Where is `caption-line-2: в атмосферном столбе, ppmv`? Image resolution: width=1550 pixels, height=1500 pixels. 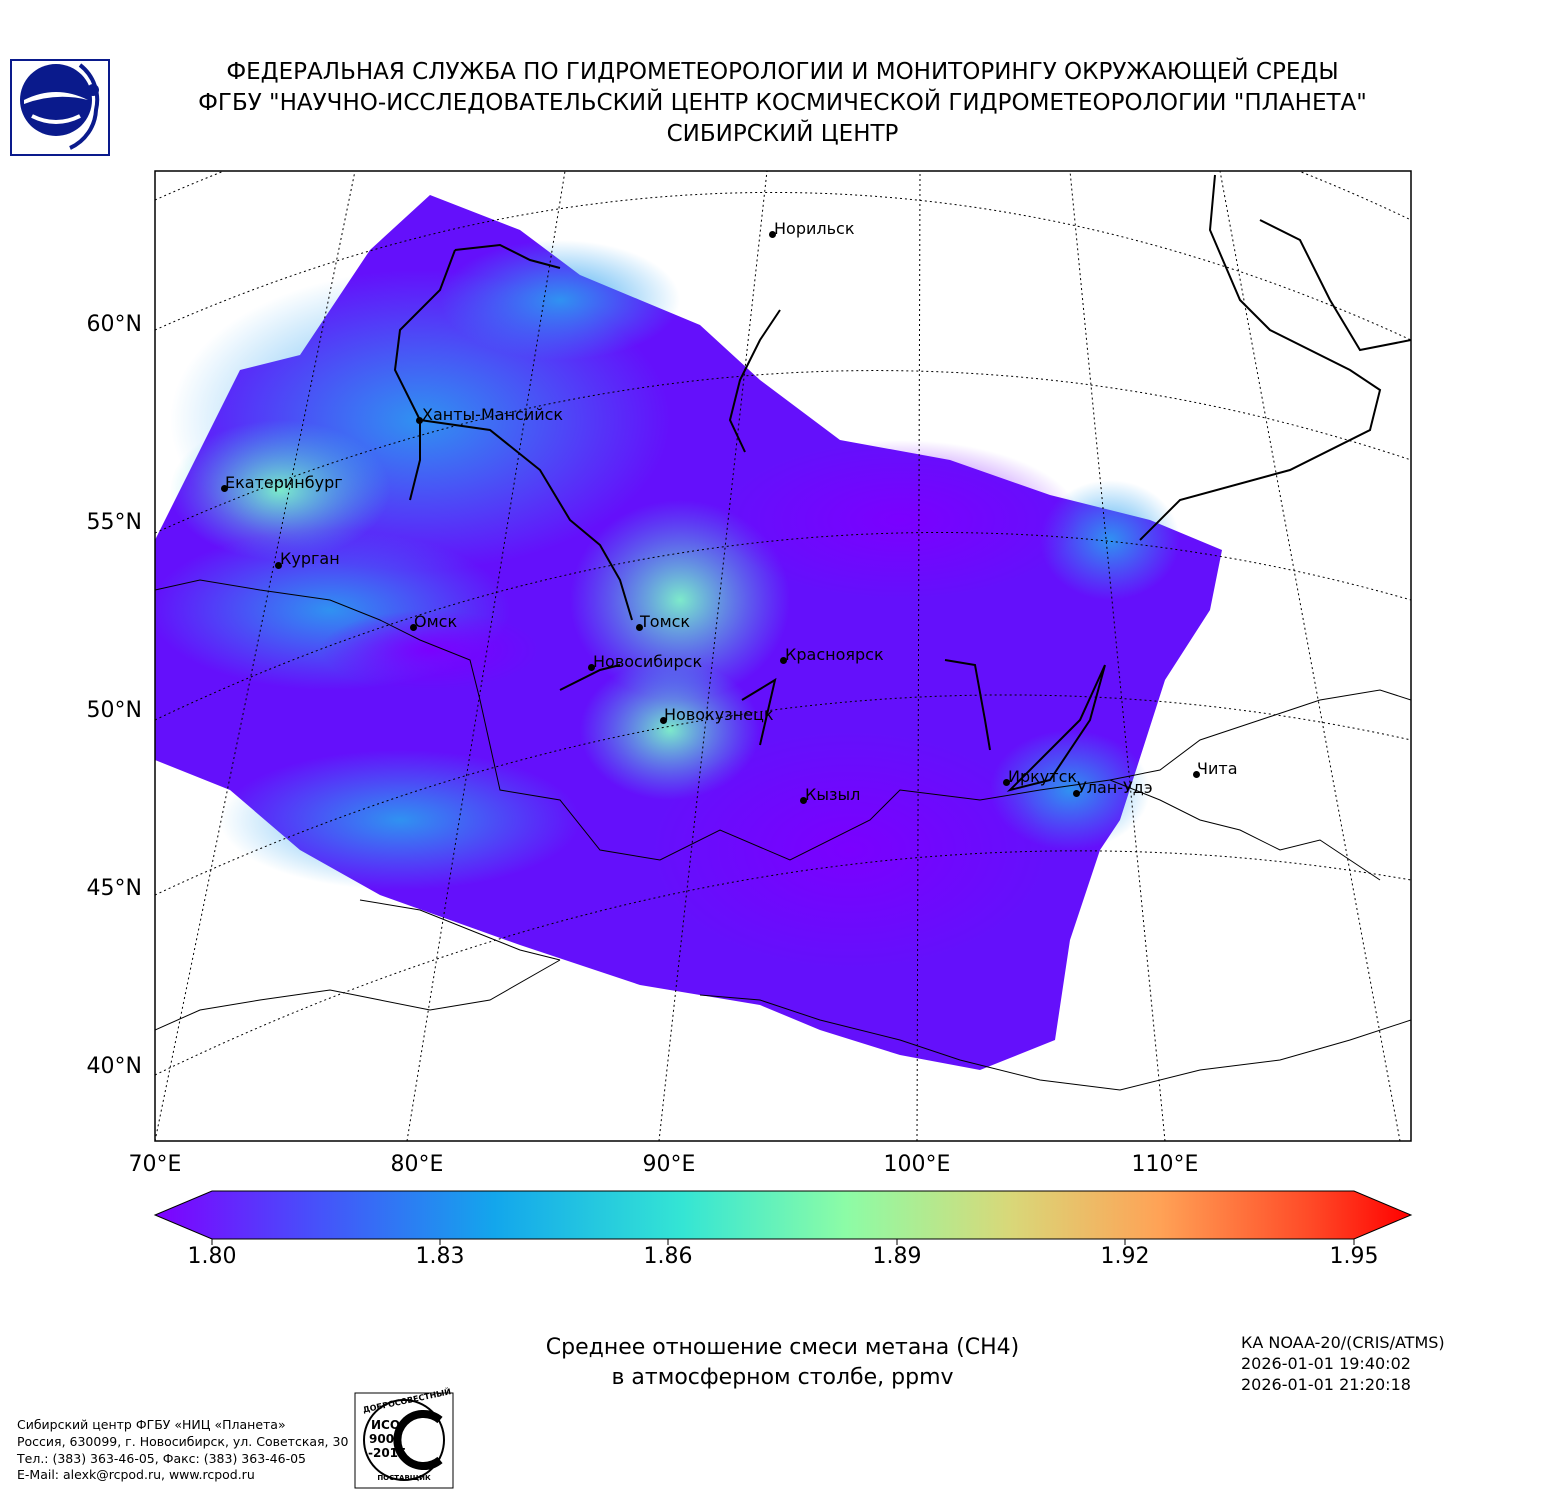 caption-line-2: в атмосферном столбе, ppmv is located at coordinates (782, 1377).